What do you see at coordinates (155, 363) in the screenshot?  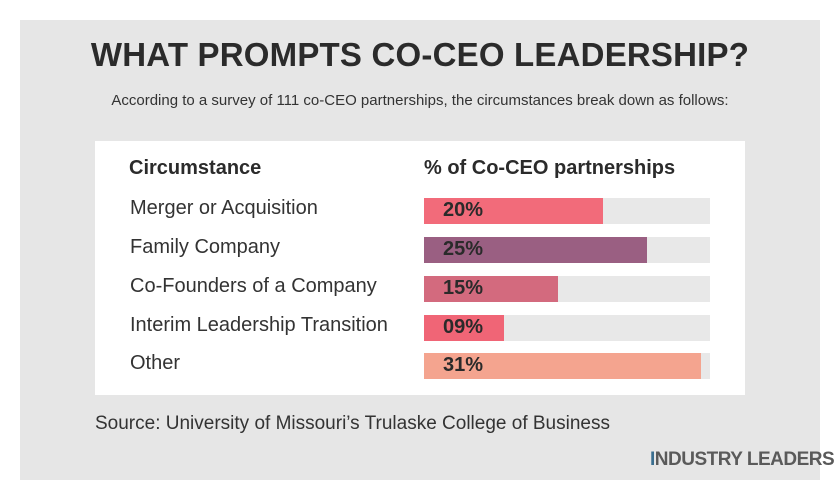 I see `category-label: Other` at bounding box center [155, 363].